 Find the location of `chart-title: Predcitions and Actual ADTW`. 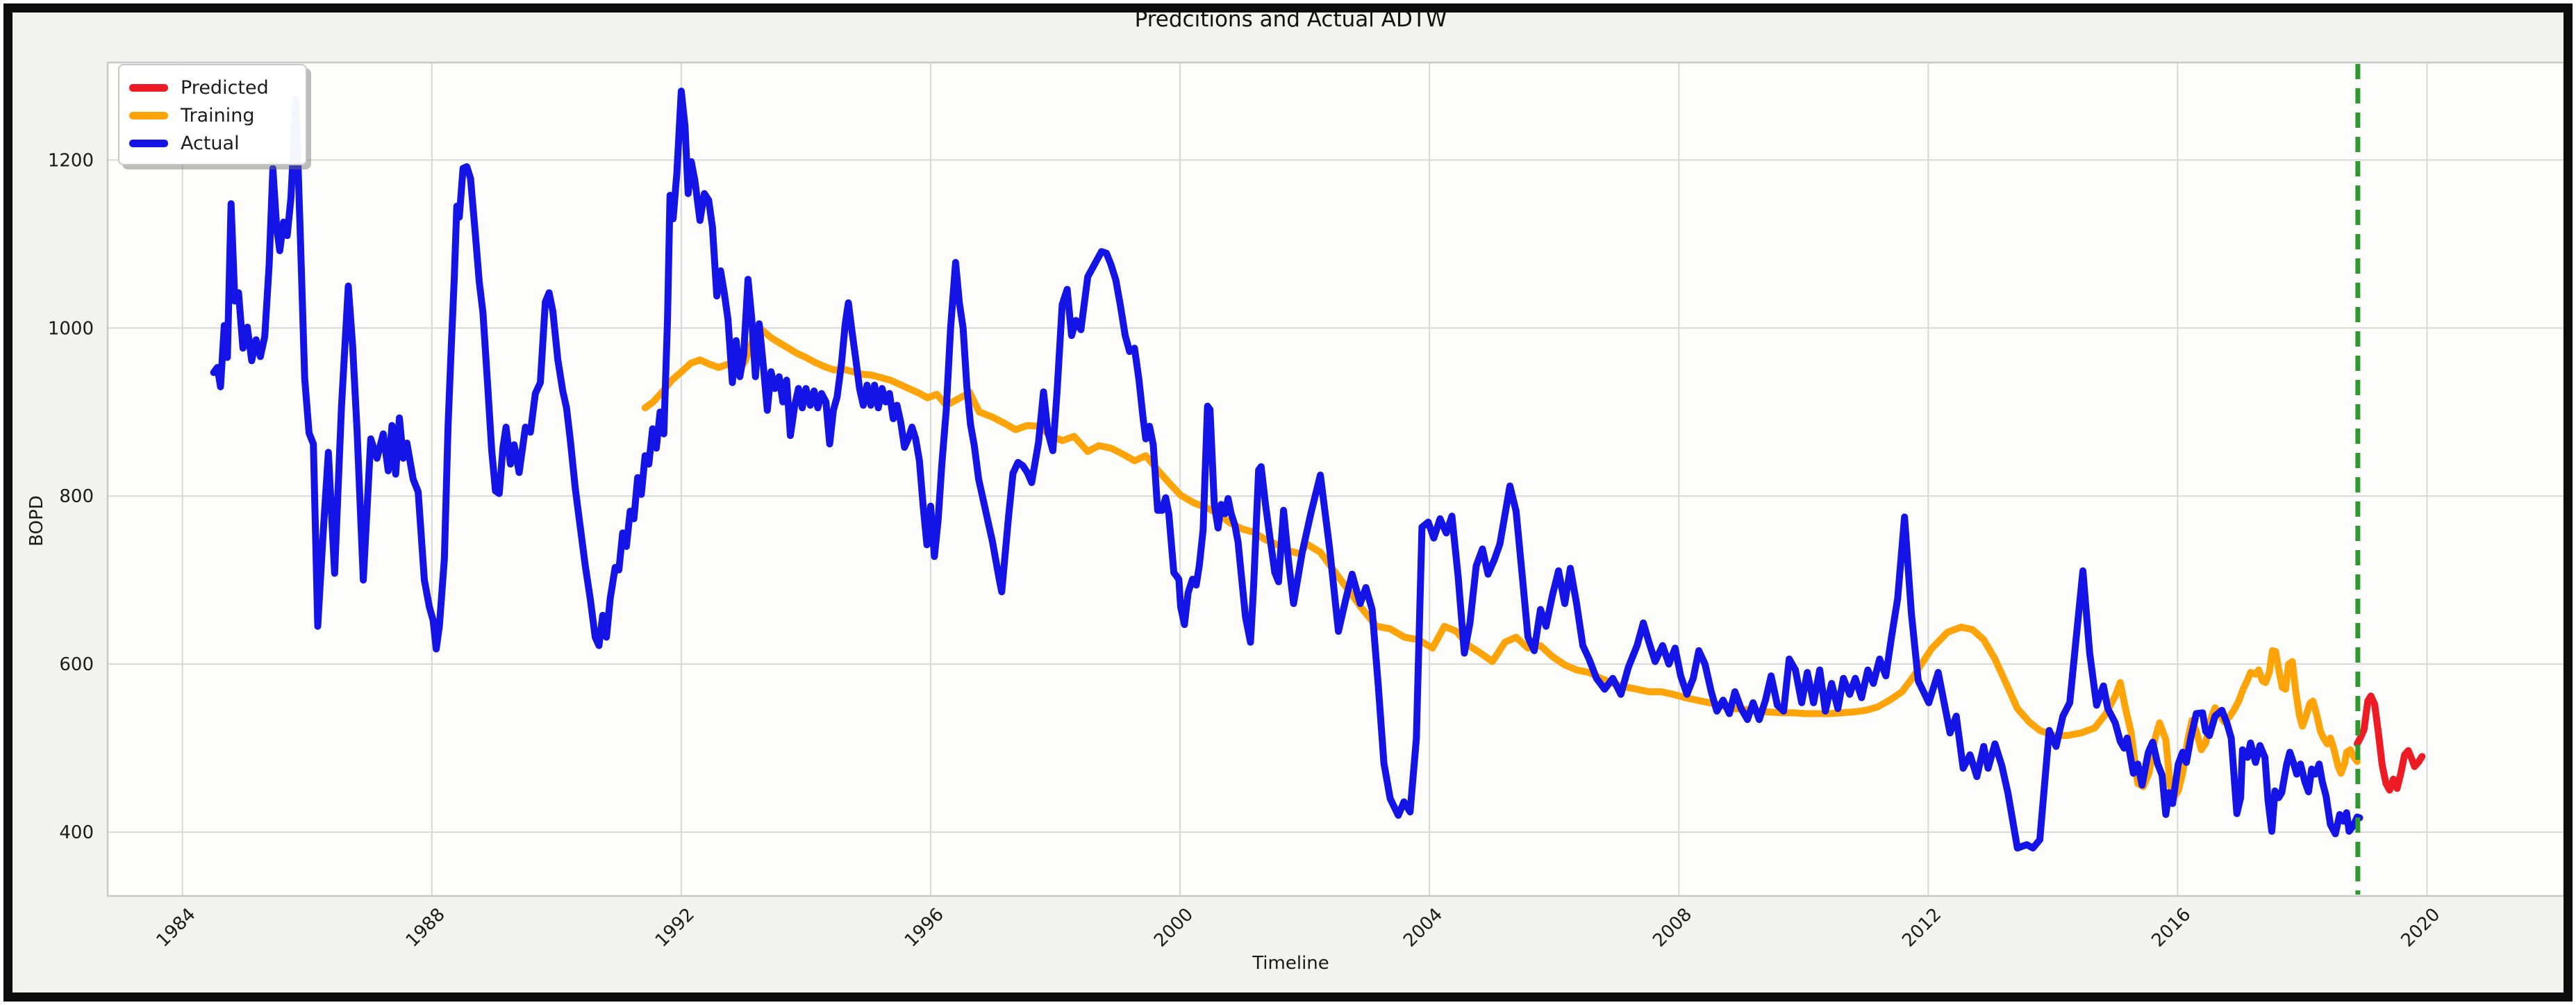

chart-title: Predcitions and Actual ADTW is located at coordinates (1290, 19).